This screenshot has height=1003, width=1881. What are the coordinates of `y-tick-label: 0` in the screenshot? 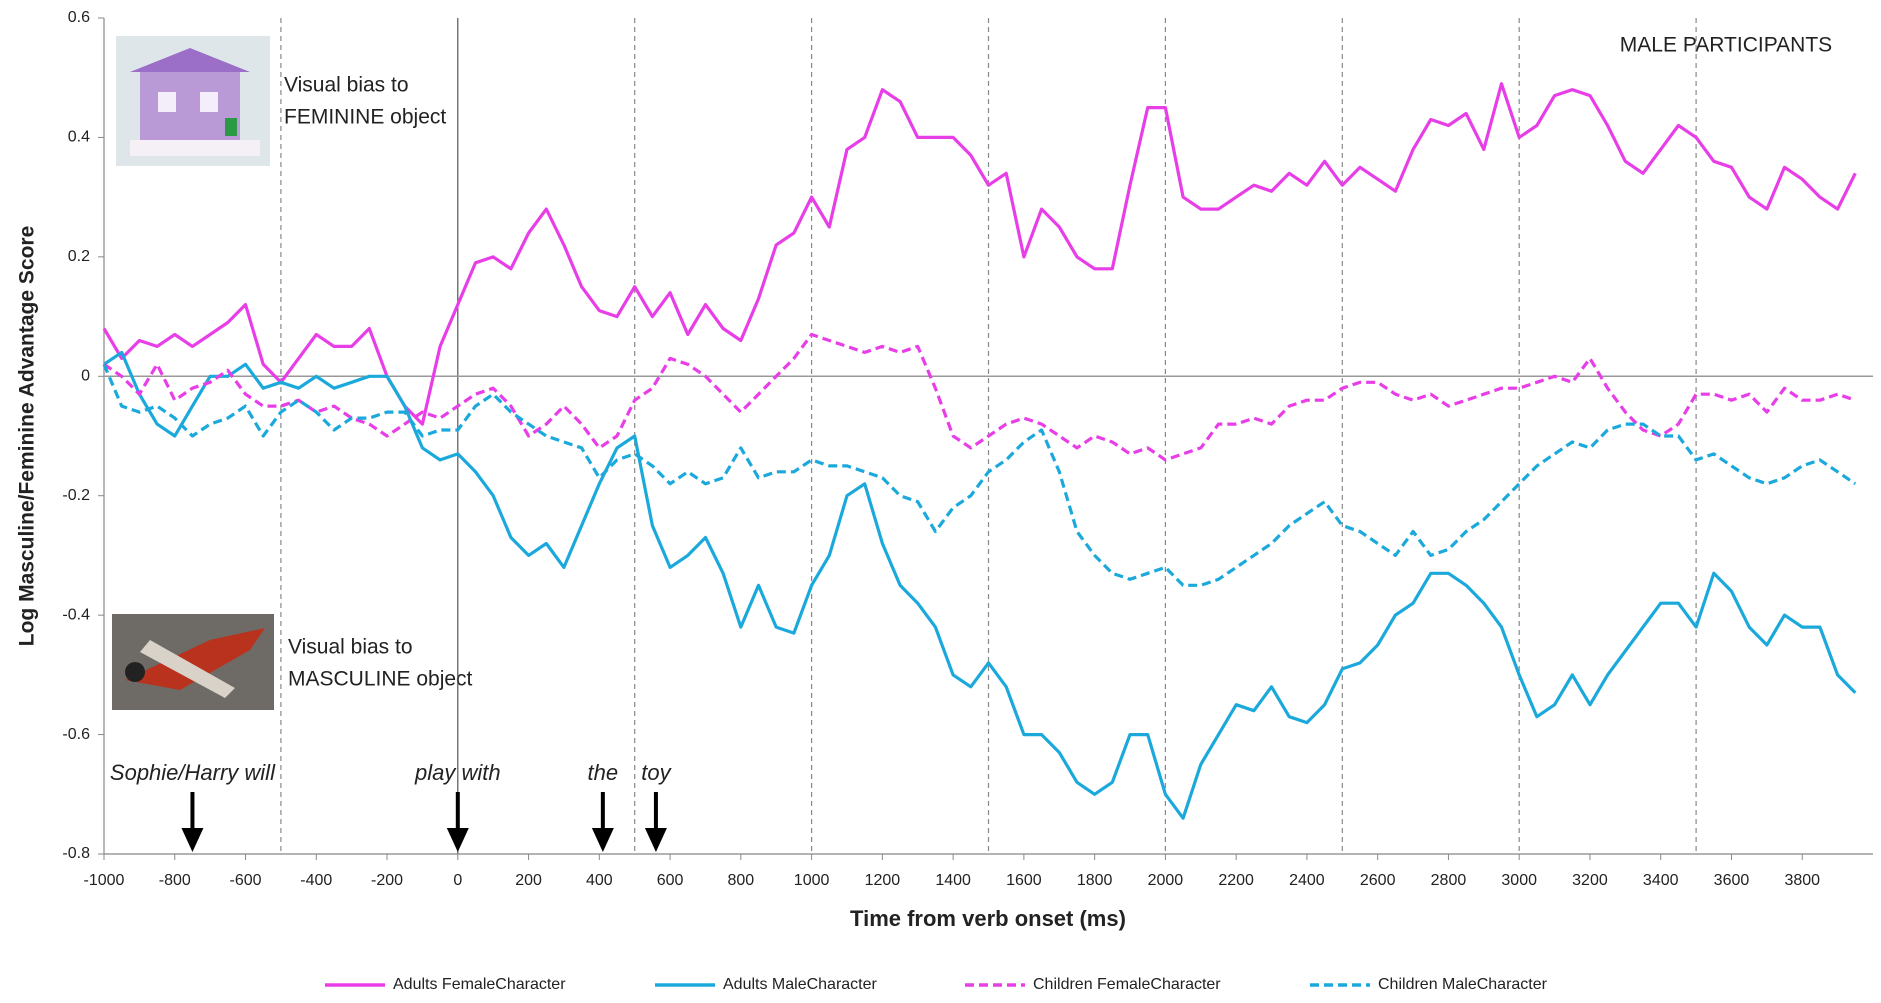 It's located at (85, 376).